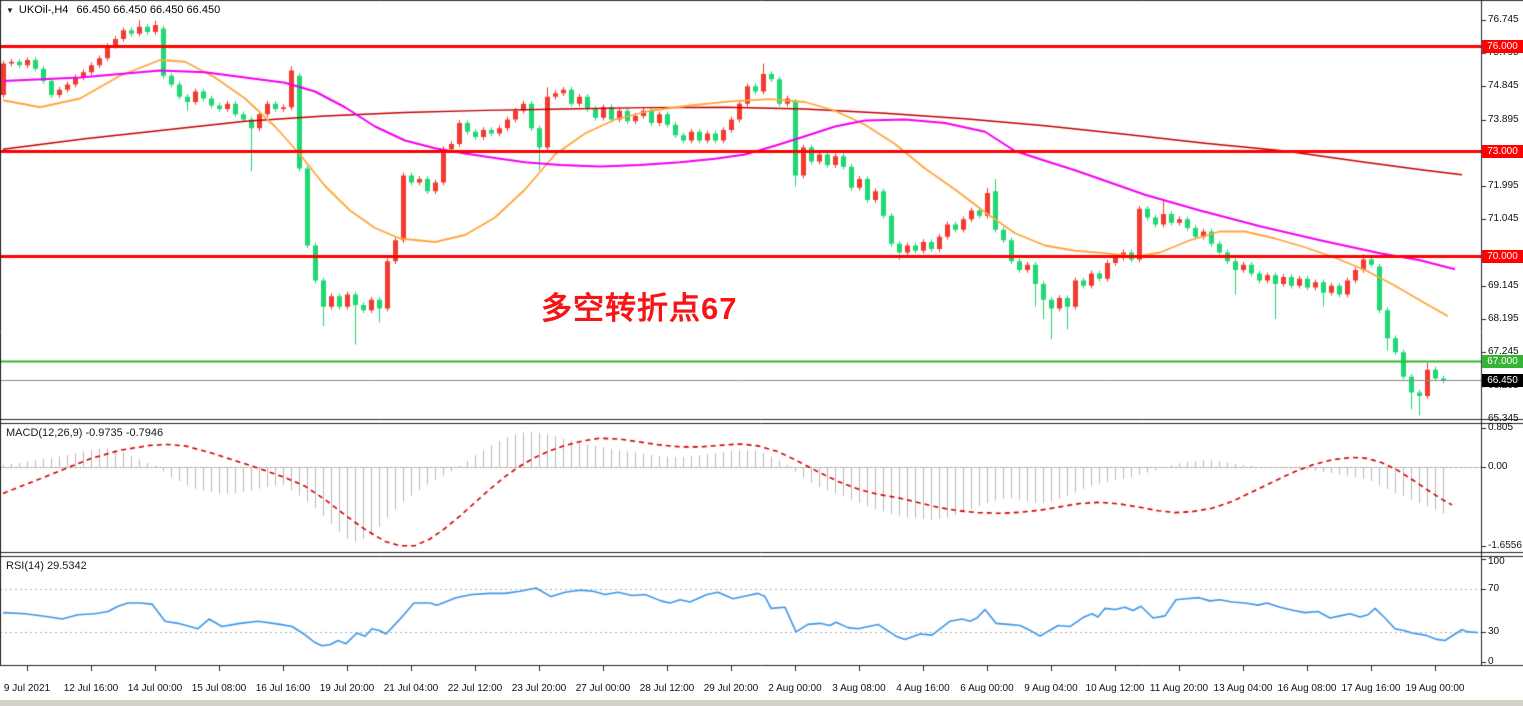  What do you see at coordinates (1494, 589) in the screenshot?
I see `rsi-axis-tick: 70` at bounding box center [1494, 589].